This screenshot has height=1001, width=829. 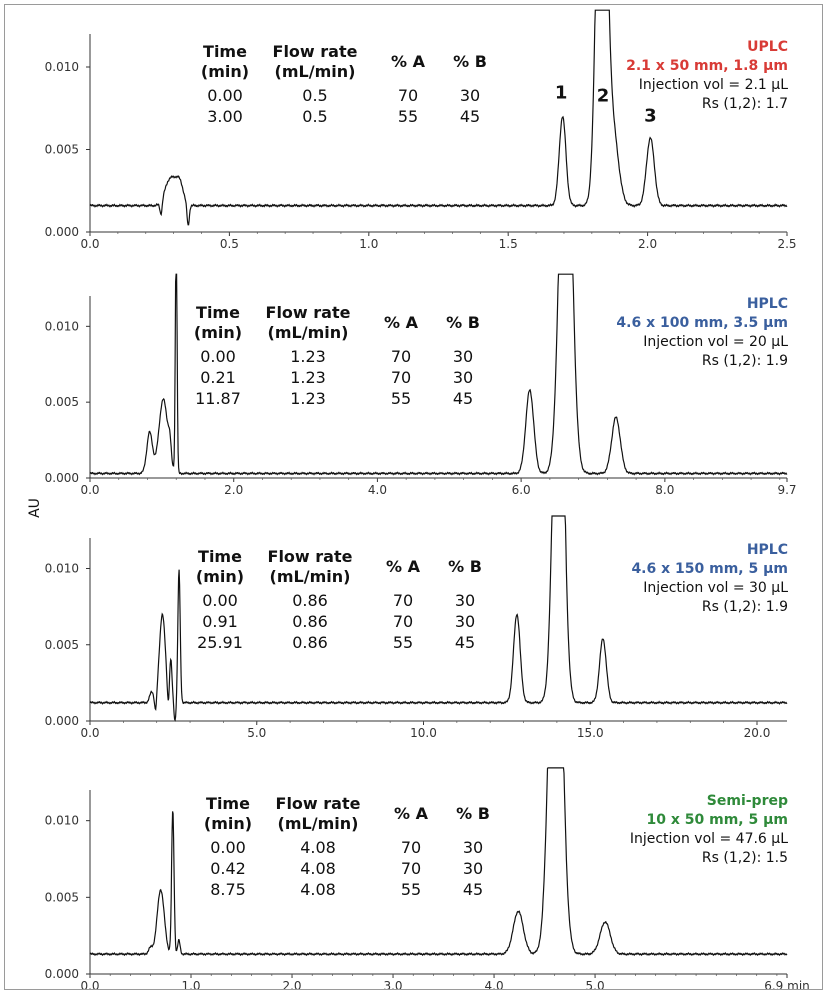 What do you see at coordinates (718, 820) in the screenshot?
I see `column-spec: 10 x 50 mm, 5 µm` at bounding box center [718, 820].